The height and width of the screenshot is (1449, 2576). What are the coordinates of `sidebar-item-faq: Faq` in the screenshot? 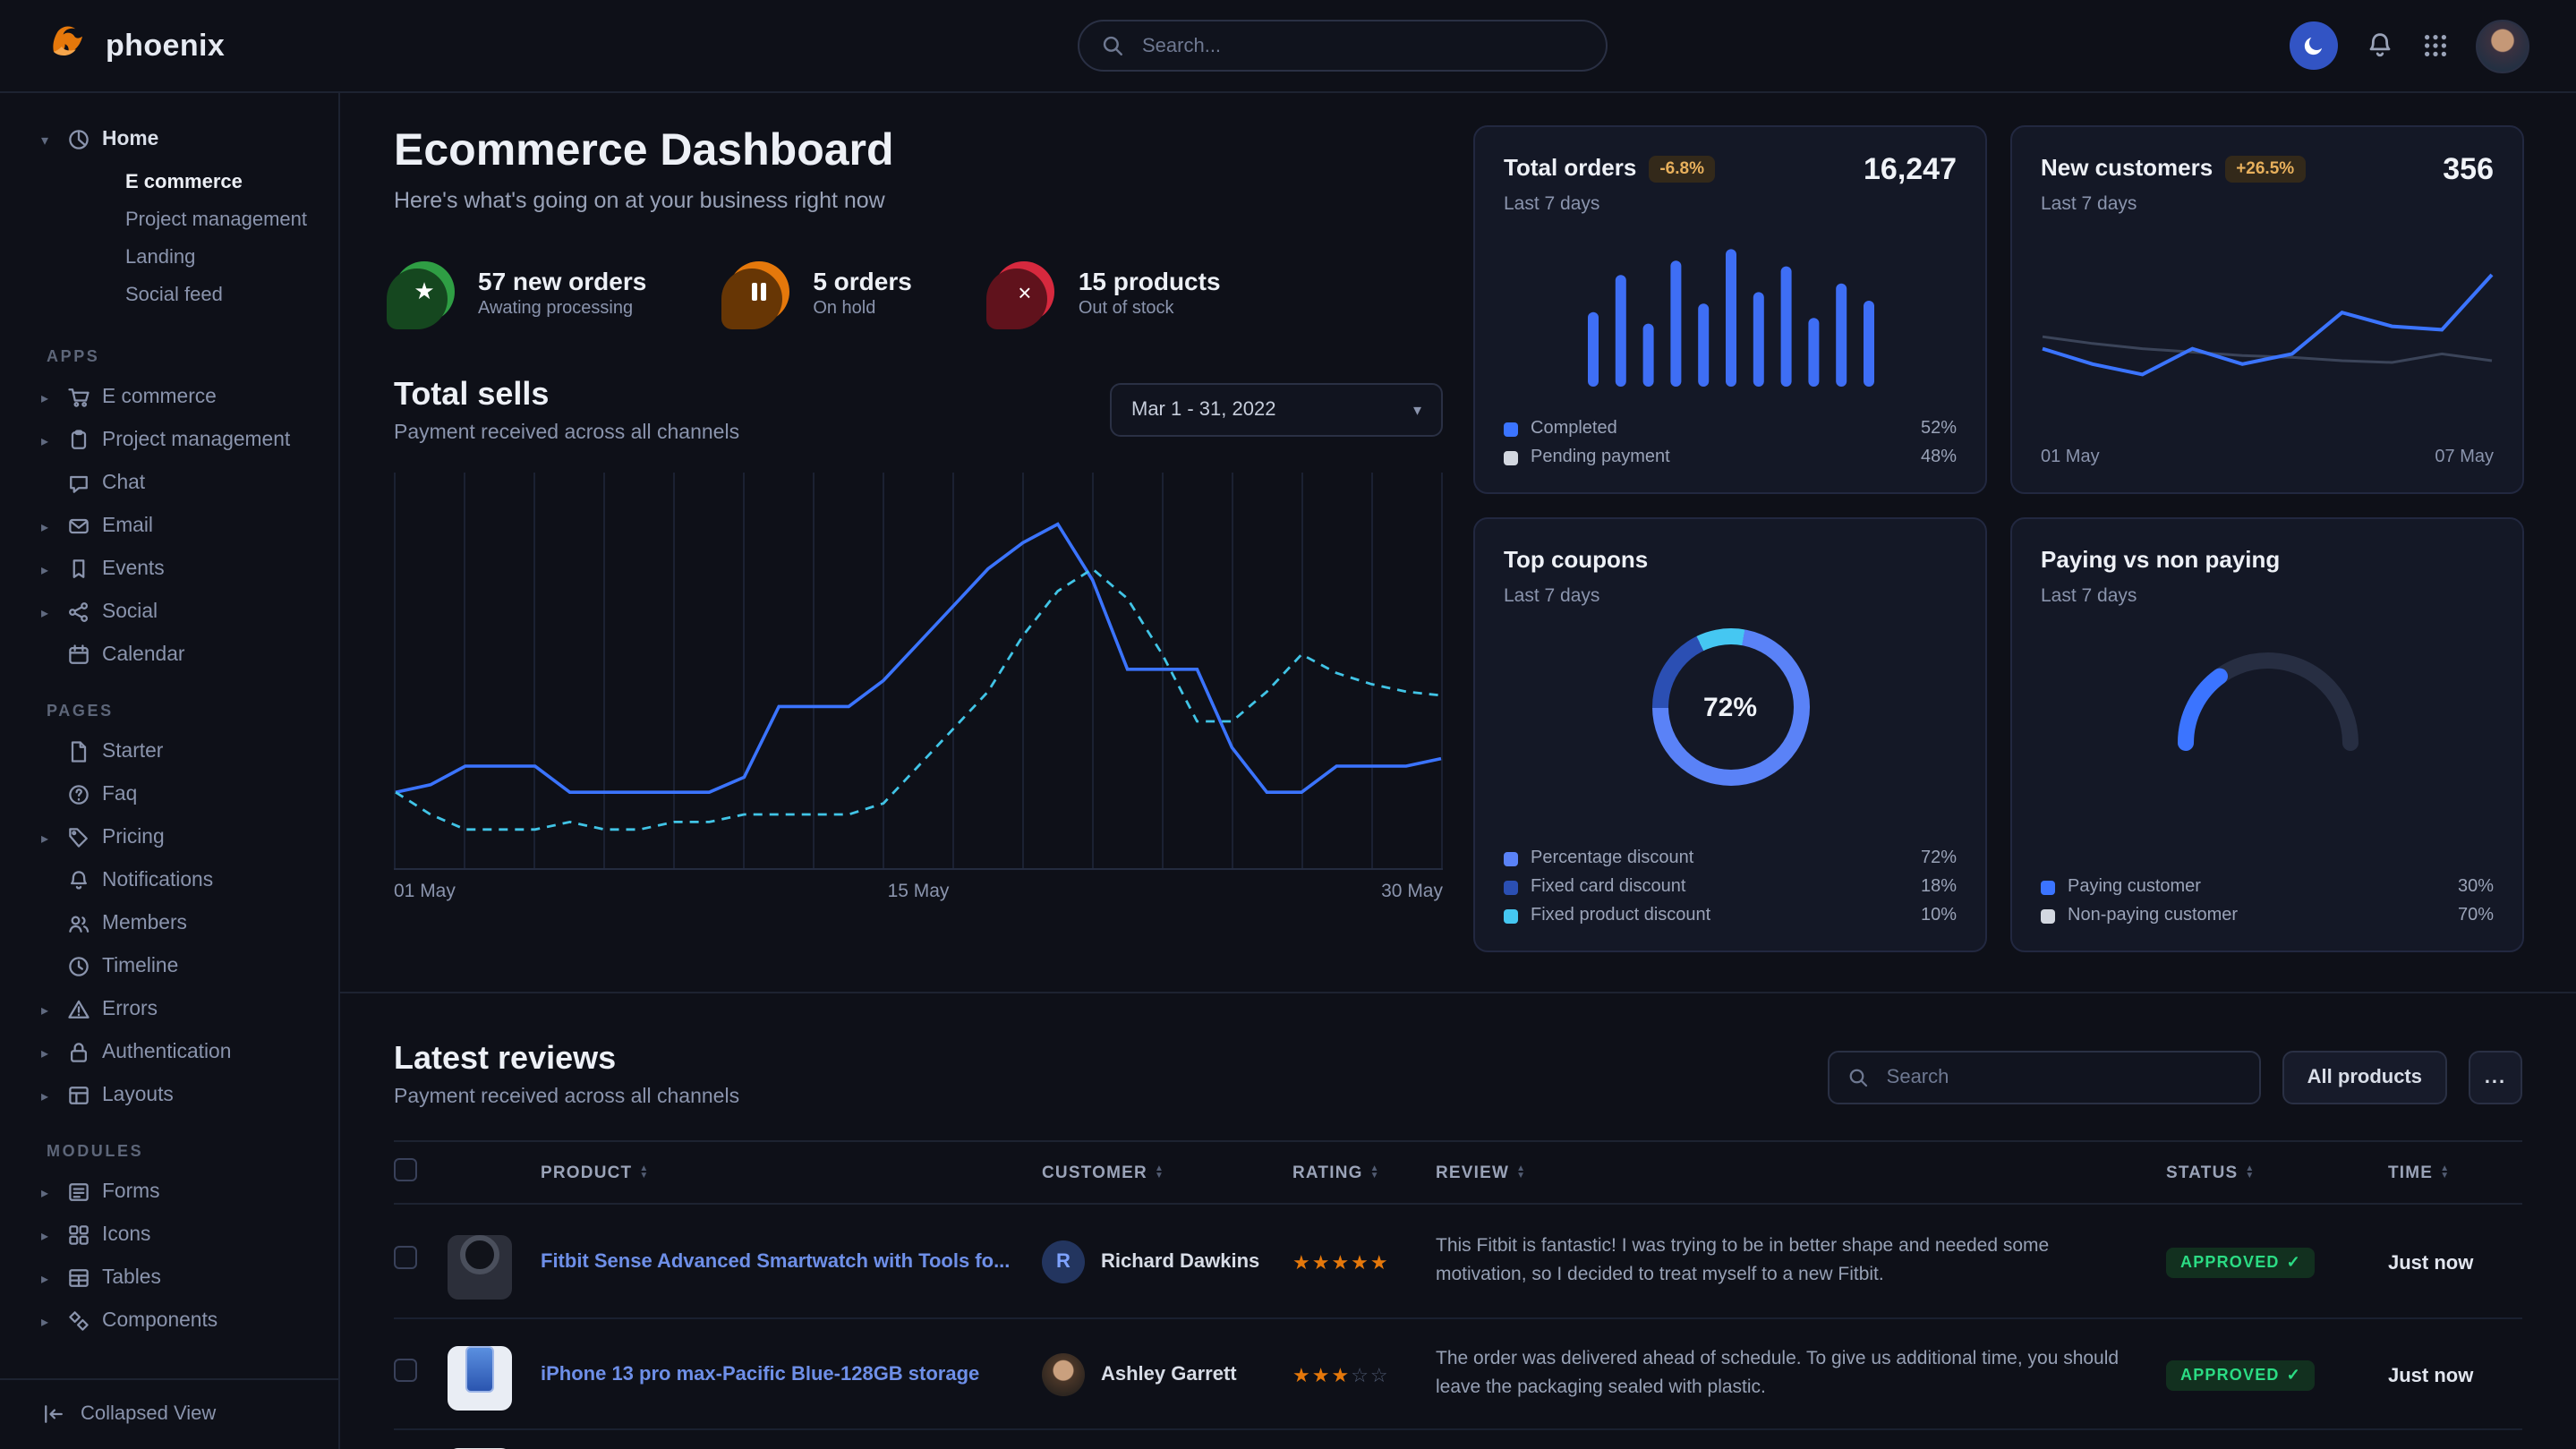 It's located at (169, 794).